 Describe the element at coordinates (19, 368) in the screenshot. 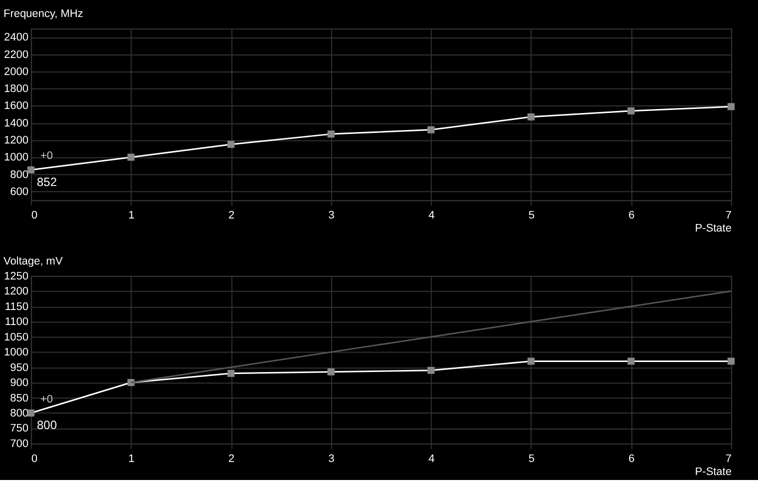

I see `y-tick-label: 950` at that location.